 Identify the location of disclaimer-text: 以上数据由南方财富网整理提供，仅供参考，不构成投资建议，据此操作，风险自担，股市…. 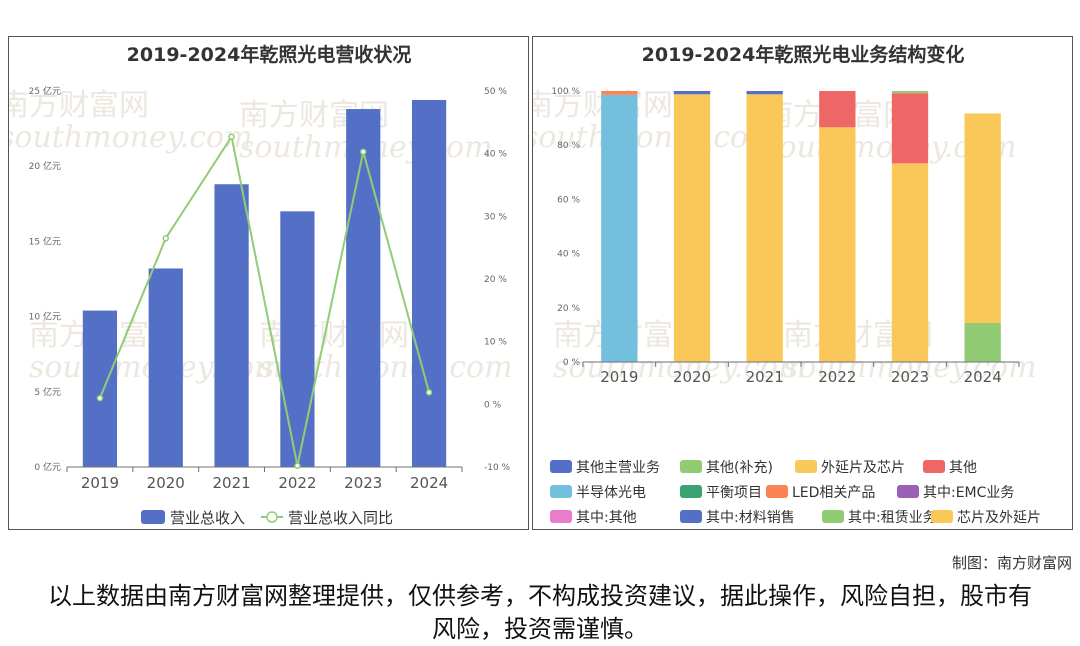
(540, 612).